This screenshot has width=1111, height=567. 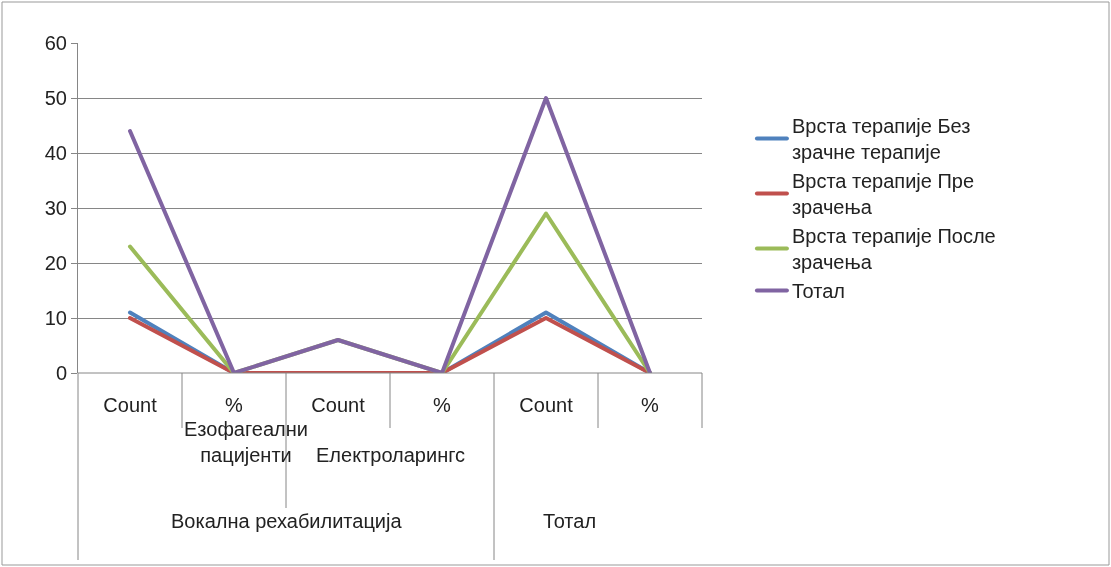 I want to click on y-tick-label: 50, so click(x=55, y=98).